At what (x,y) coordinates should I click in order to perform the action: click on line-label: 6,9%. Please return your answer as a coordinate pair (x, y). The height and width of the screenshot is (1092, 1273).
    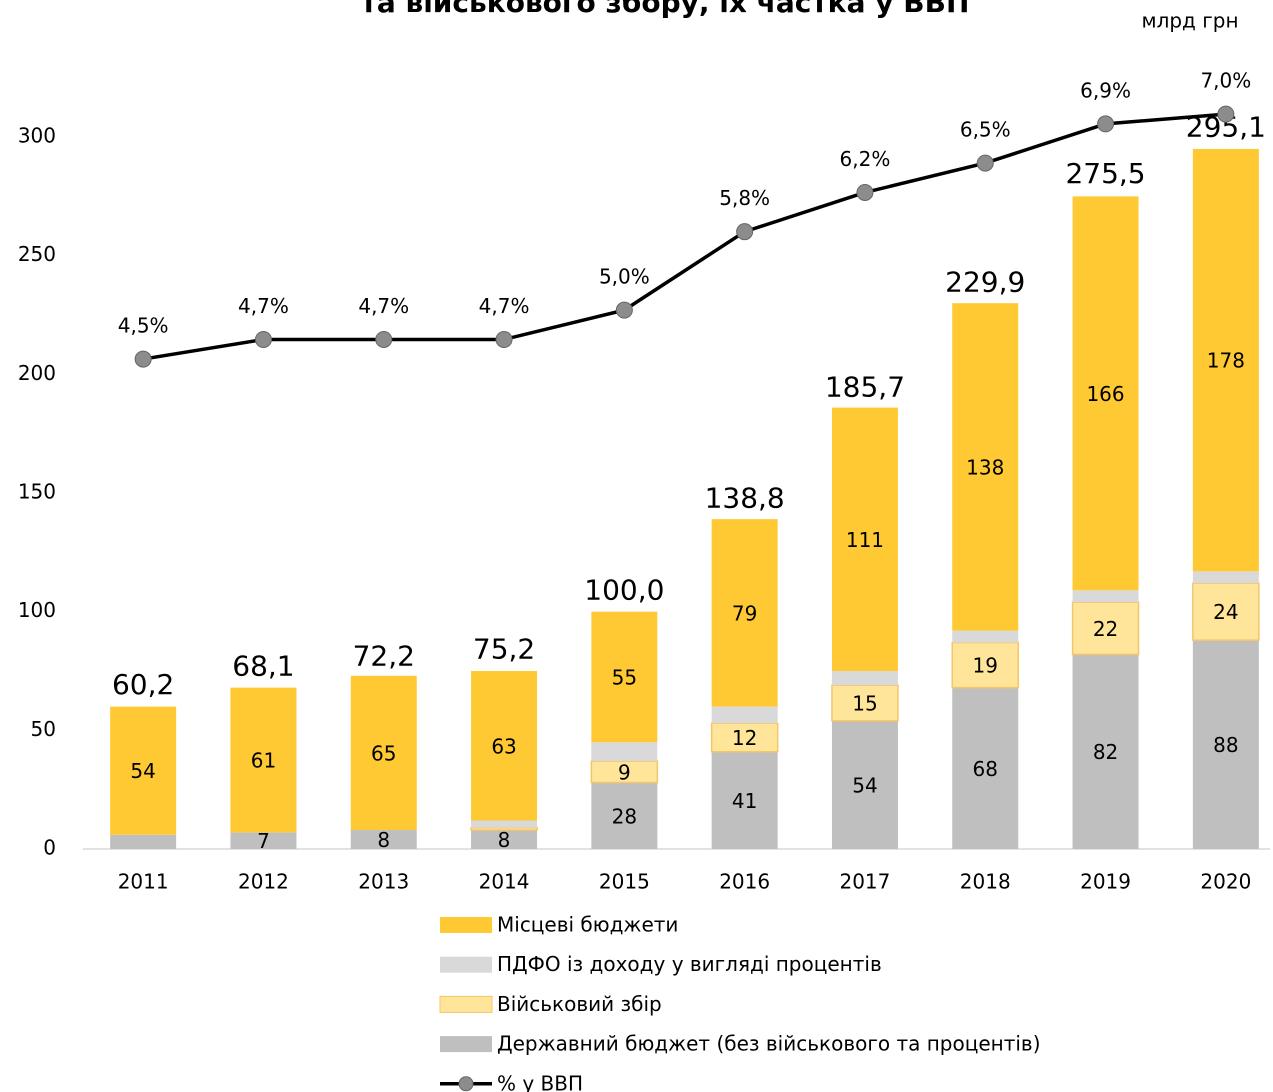
    Looking at the image, I should click on (1105, 90).